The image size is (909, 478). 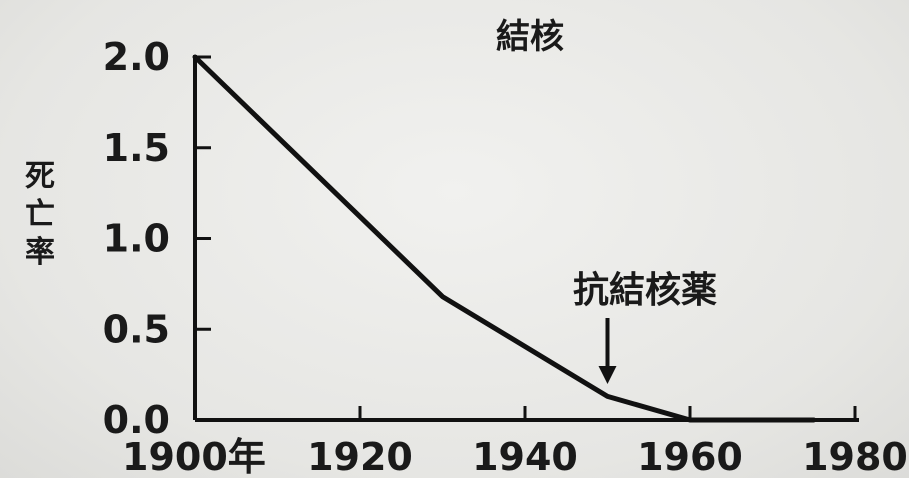 I want to click on x-tick-label: 1940, so click(x=525, y=456).